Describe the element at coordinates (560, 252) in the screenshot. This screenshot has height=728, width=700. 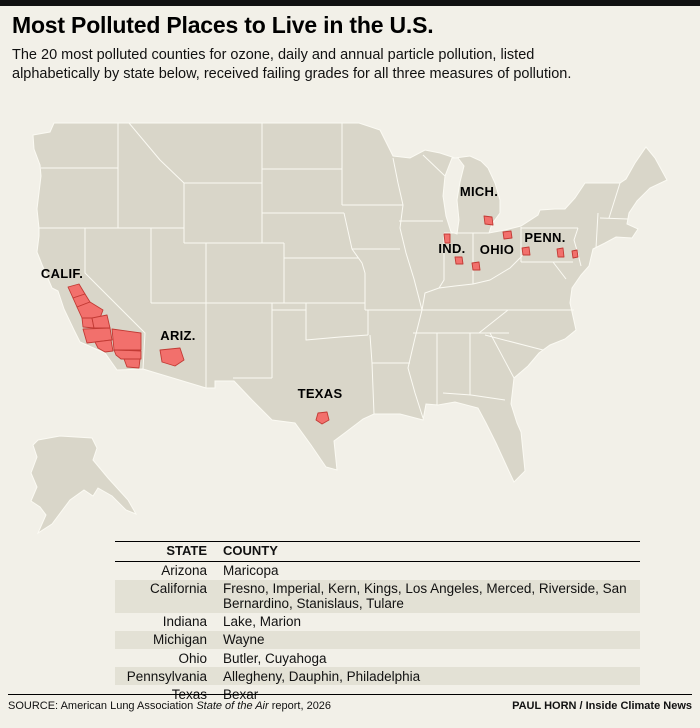
I see `county-dauphin` at that location.